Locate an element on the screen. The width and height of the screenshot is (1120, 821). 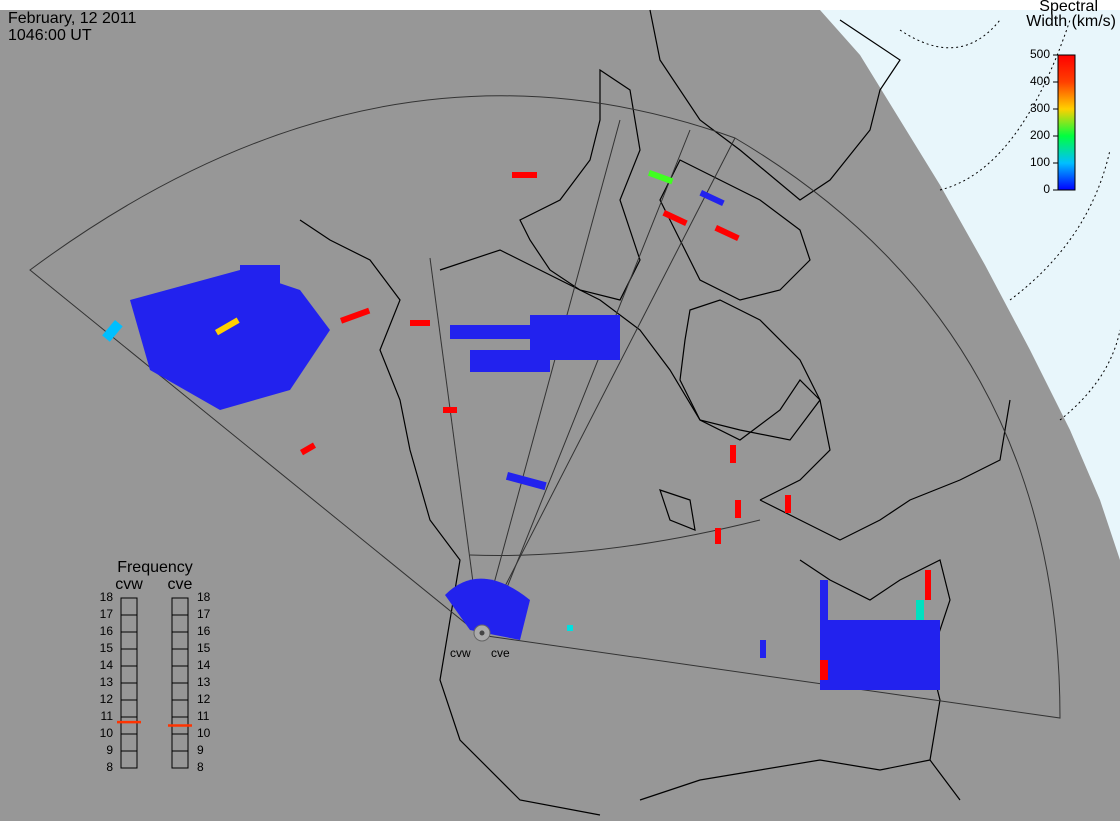
colorbar-tick-label: 500 is located at coordinates (1040, 54).